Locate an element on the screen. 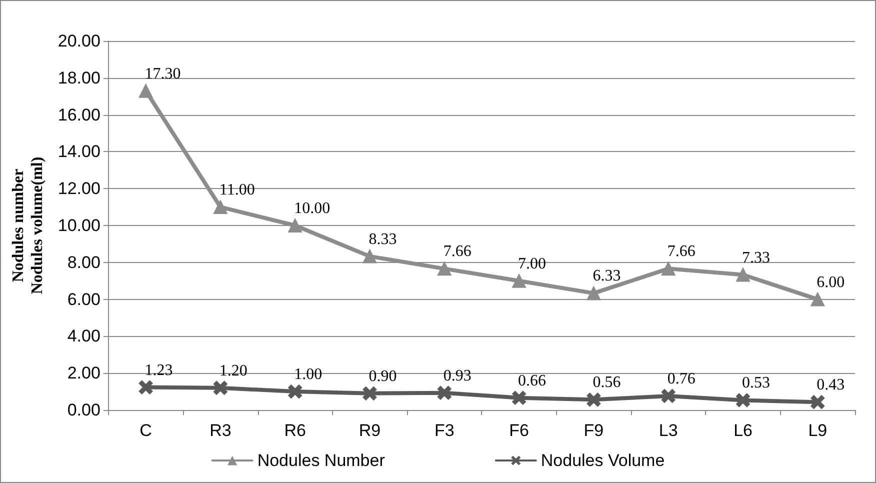 This screenshot has width=876, height=483. x-tick-label: L6 is located at coordinates (743, 430).